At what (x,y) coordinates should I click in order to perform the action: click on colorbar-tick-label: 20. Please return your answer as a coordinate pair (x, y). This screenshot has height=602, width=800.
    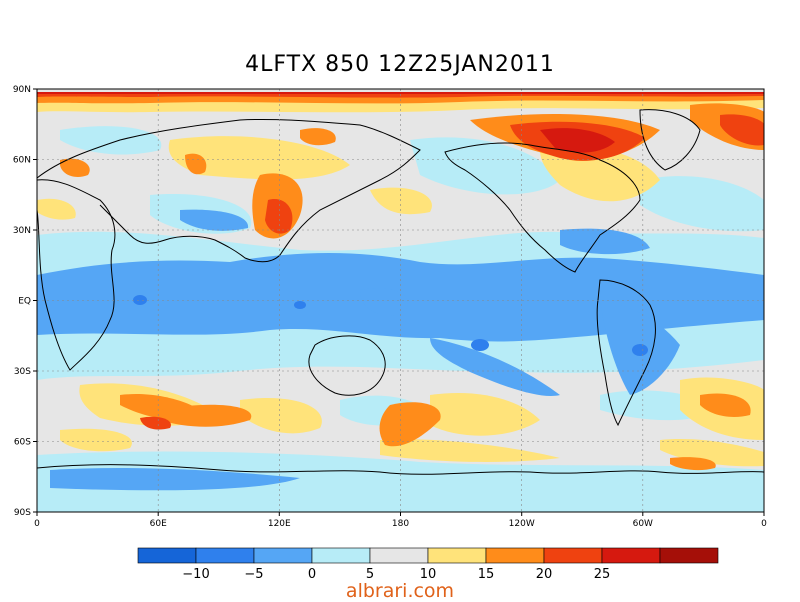
    Looking at the image, I should click on (544, 574).